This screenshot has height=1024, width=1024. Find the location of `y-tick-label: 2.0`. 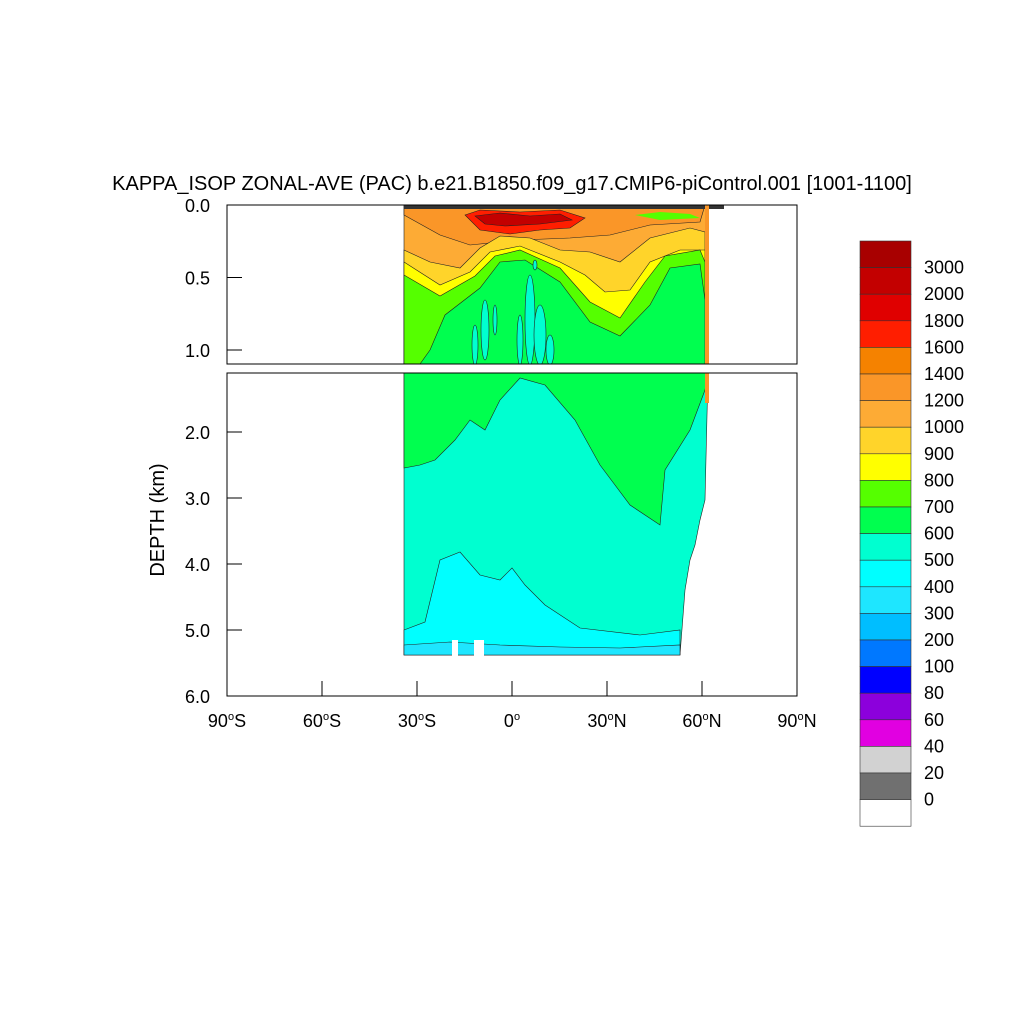

y-tick-label: 2.0 is located at coordinates (197, 433).